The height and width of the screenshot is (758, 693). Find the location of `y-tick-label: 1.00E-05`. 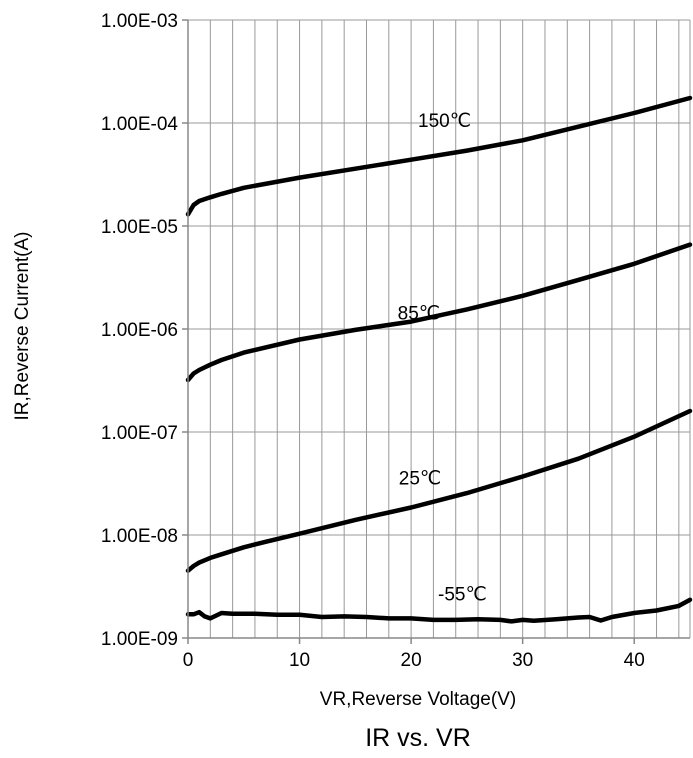

y-tick-label: 1.00E-05 is located at coordinates (139, 227).